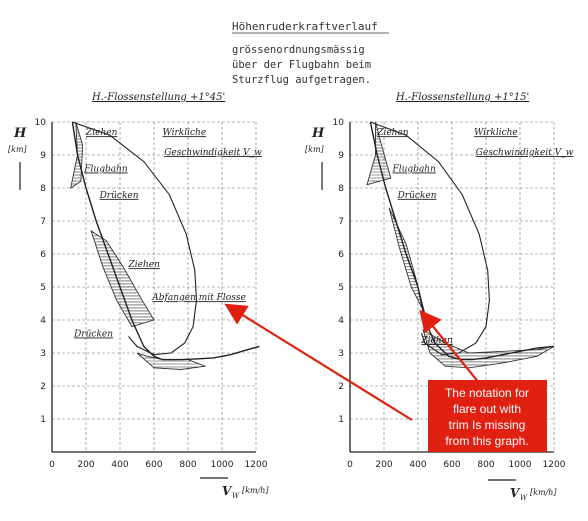 Image resolution: width=588 pixels, height=521 pixels. Describe the element at coordinates (515, 493) in the screenshot. I see `chart-right-xlabel-main: V` at that location.